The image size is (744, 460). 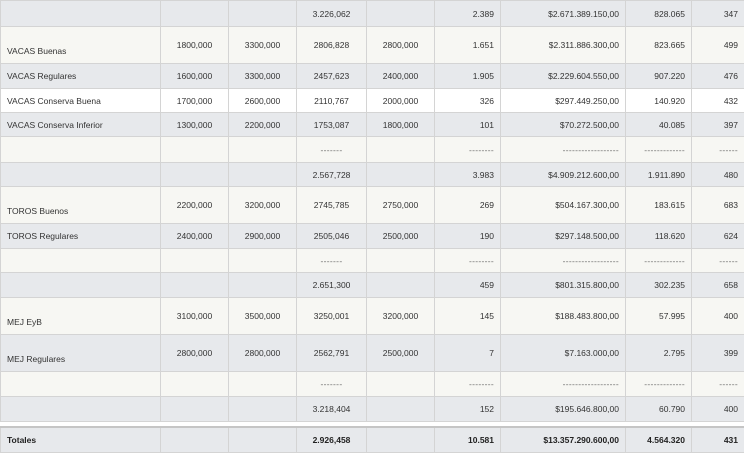 What do you see at coordinates (80, 353) in the screenshot?
I see `category-cell: MEJ Regulares` at bounding box center [80, 353].